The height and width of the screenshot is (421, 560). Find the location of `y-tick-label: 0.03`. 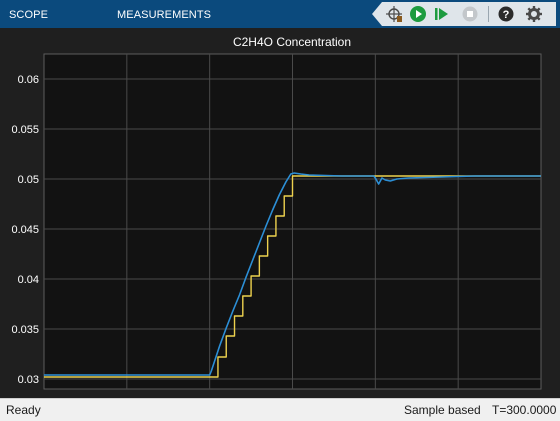

y-tick-label: 0.03 is located at coordinates (28, 380).